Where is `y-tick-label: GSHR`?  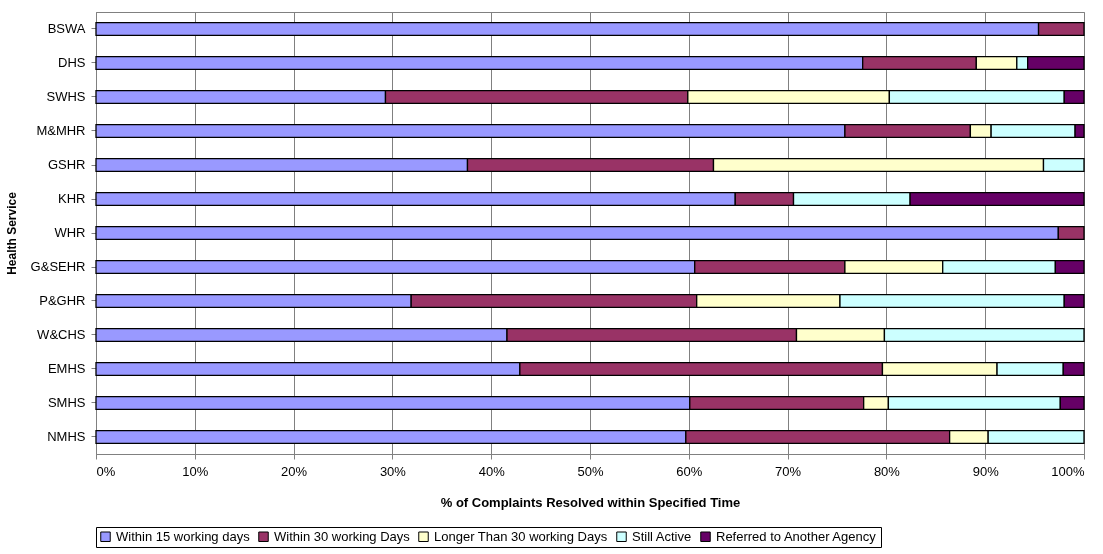
y-tick-label: GSHR is located at coordinates (66, 164).